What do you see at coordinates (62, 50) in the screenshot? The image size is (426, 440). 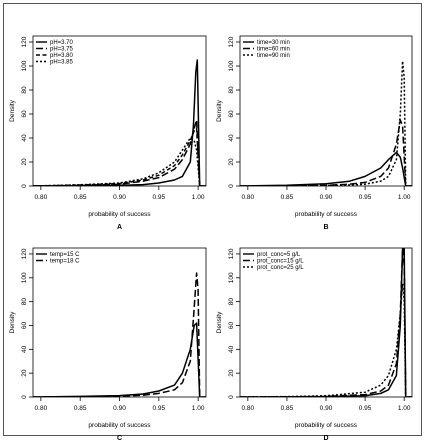 I see `legend-entry: pH=3.75` at bounding box center [62, 50].